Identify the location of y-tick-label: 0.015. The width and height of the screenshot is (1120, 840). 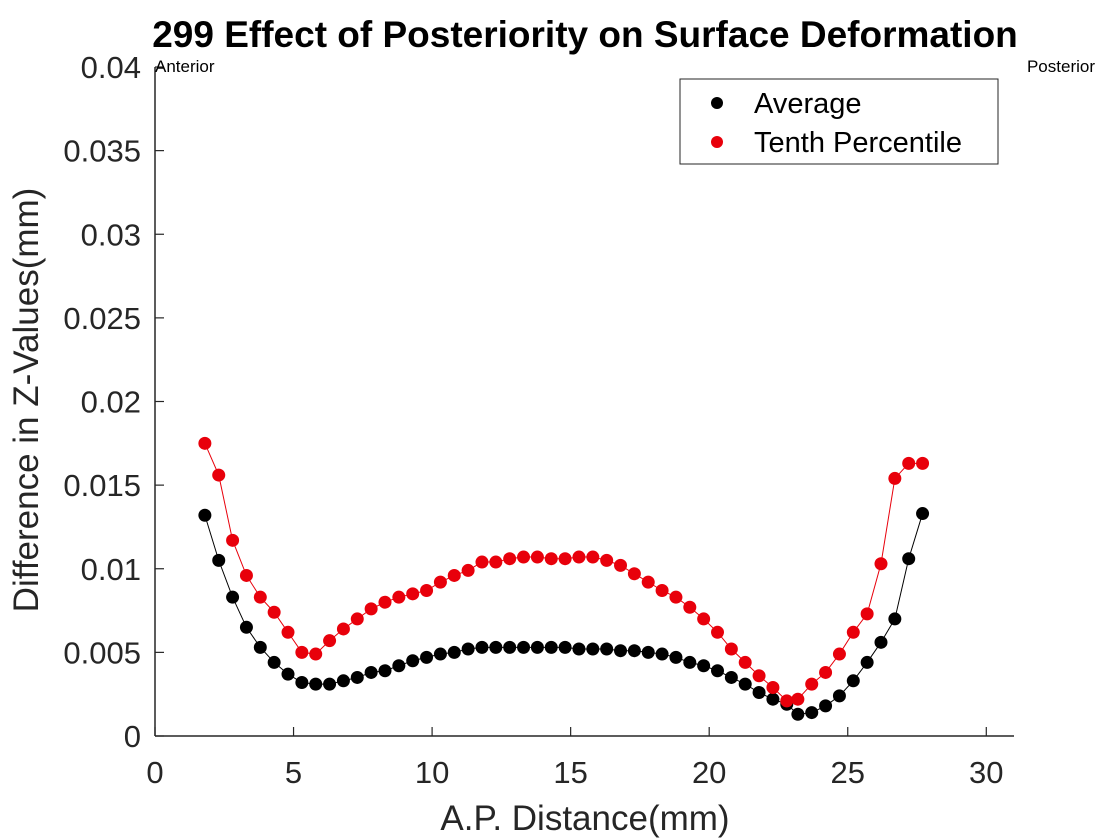
(102, 485).